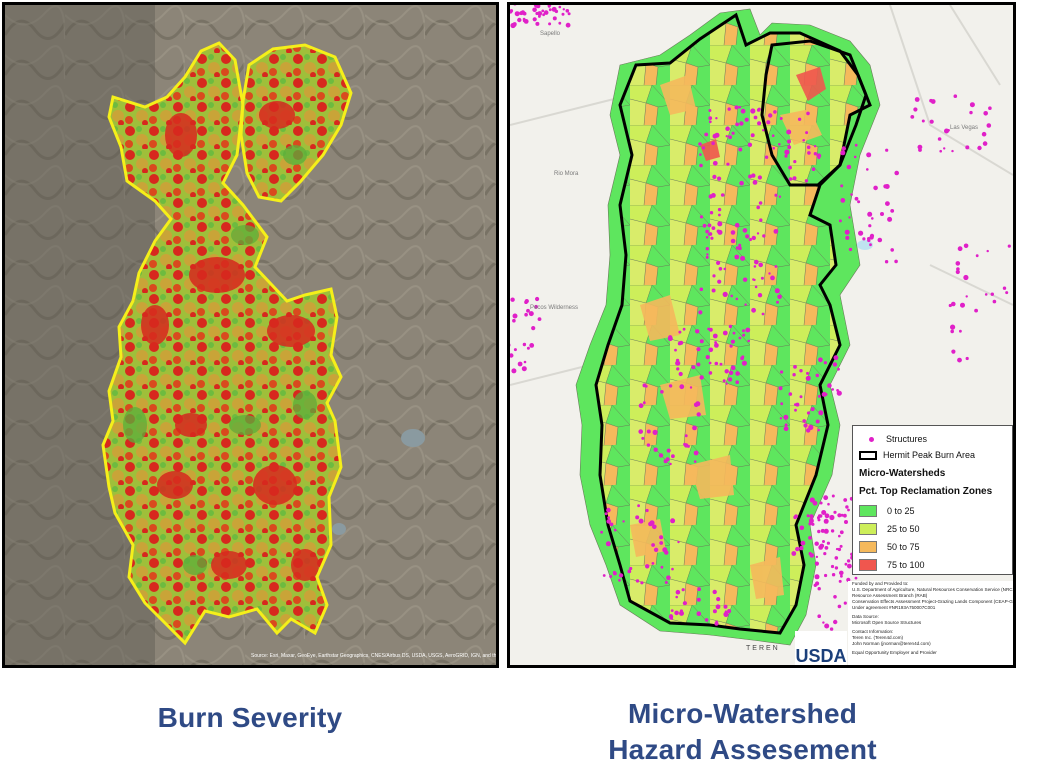 Image resolution: width=1043 pixels, height=781 pixels. I want to click on water-body, so click(339, 529).